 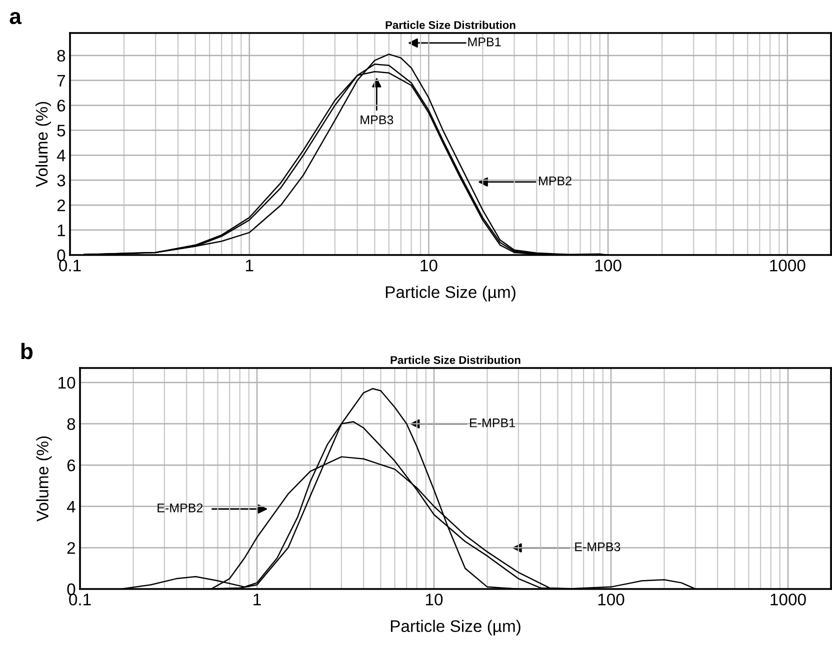 I want to click on annotation: E-MPB2, so click(x=180, y=508).